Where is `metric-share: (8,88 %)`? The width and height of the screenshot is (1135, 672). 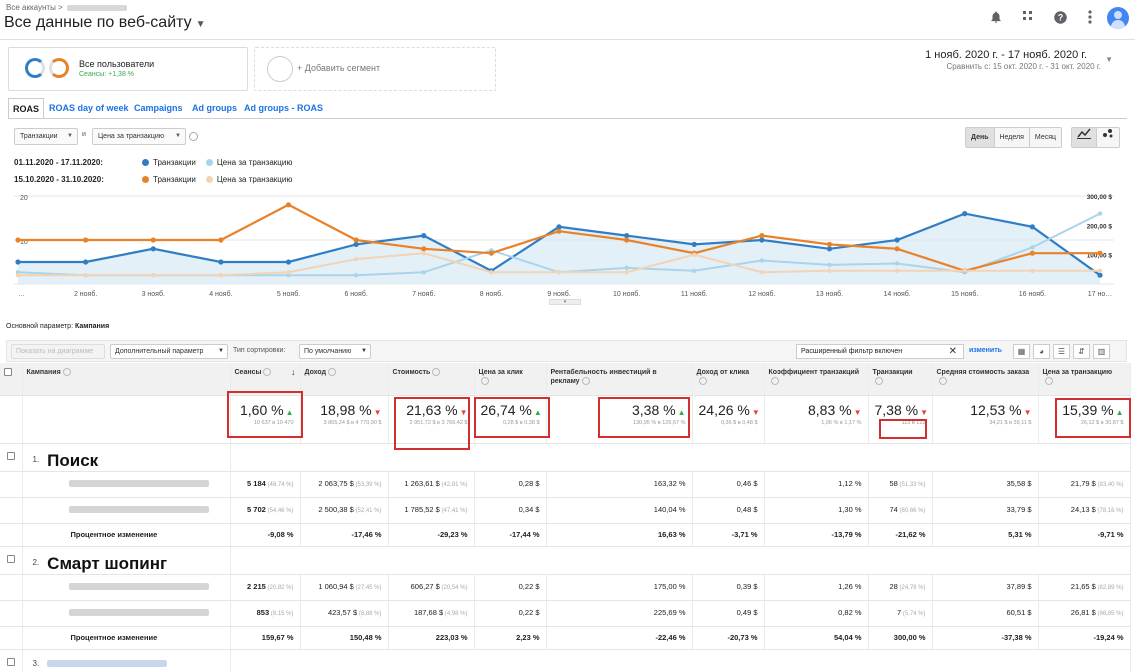
metric-share: (8,88 %) is located at coordinates (369, 613).